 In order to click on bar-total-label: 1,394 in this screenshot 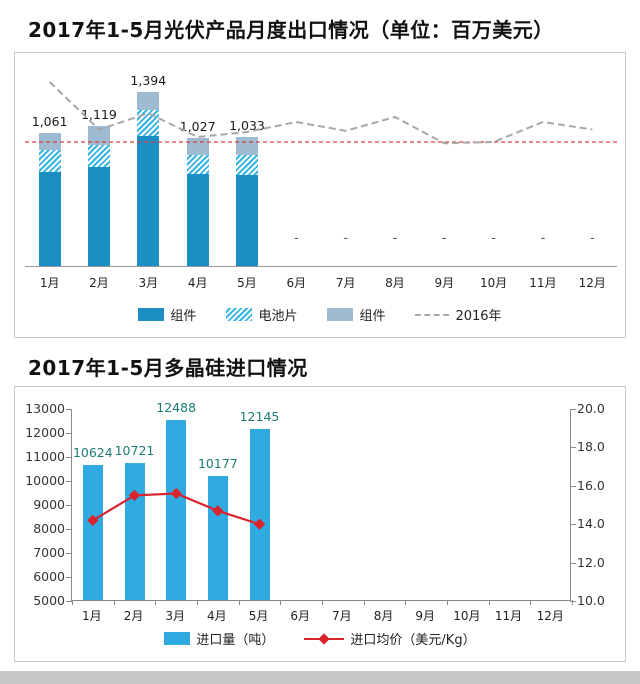, I will do `click(148, 80)`.